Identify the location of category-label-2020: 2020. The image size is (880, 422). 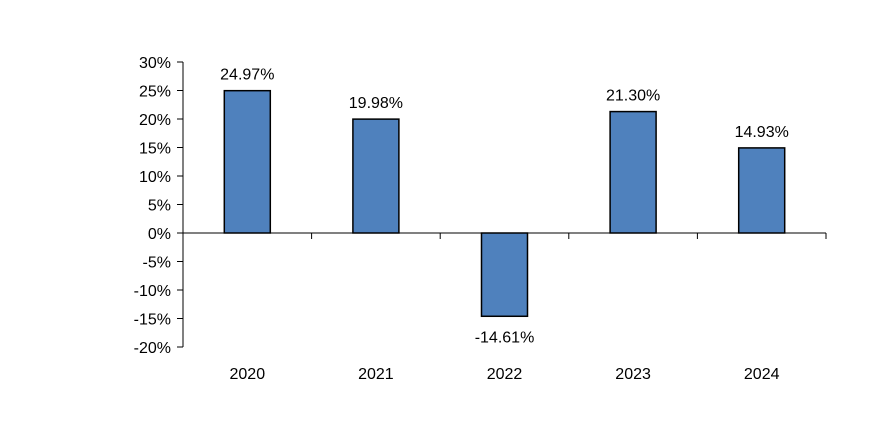
(248, 374).